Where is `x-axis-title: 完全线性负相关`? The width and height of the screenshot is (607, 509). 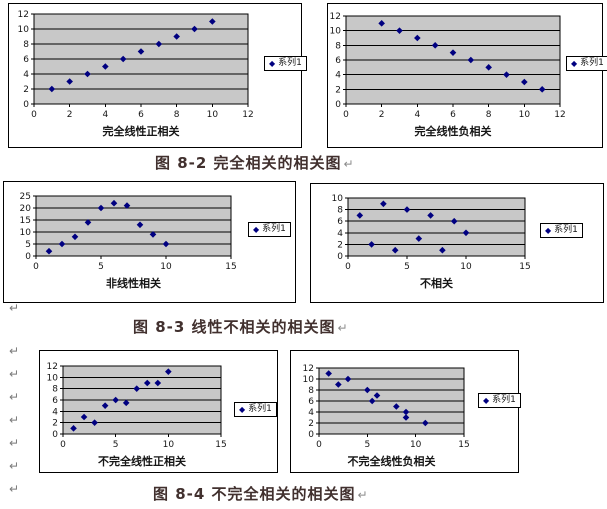
x-axis-title: 完全线性负相关 is located at coordinates (453, 131).